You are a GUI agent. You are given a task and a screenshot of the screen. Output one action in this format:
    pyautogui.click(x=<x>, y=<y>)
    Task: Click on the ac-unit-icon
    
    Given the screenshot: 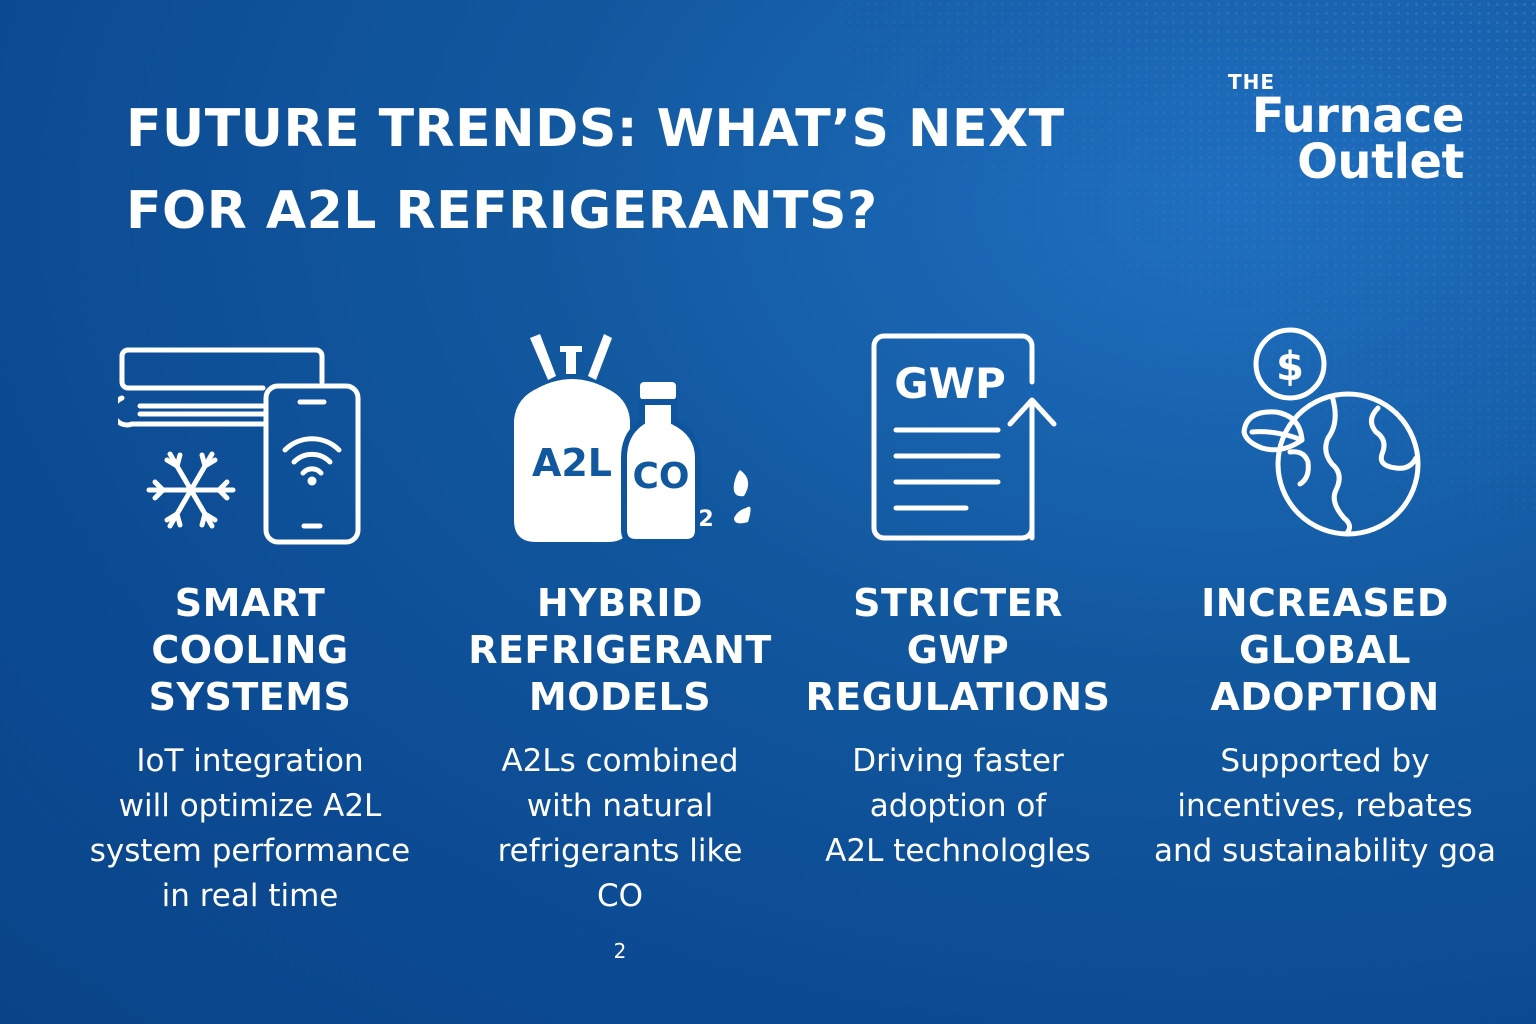 What is the action you would take?
    pyautogui.click(x=222, y=369)
    